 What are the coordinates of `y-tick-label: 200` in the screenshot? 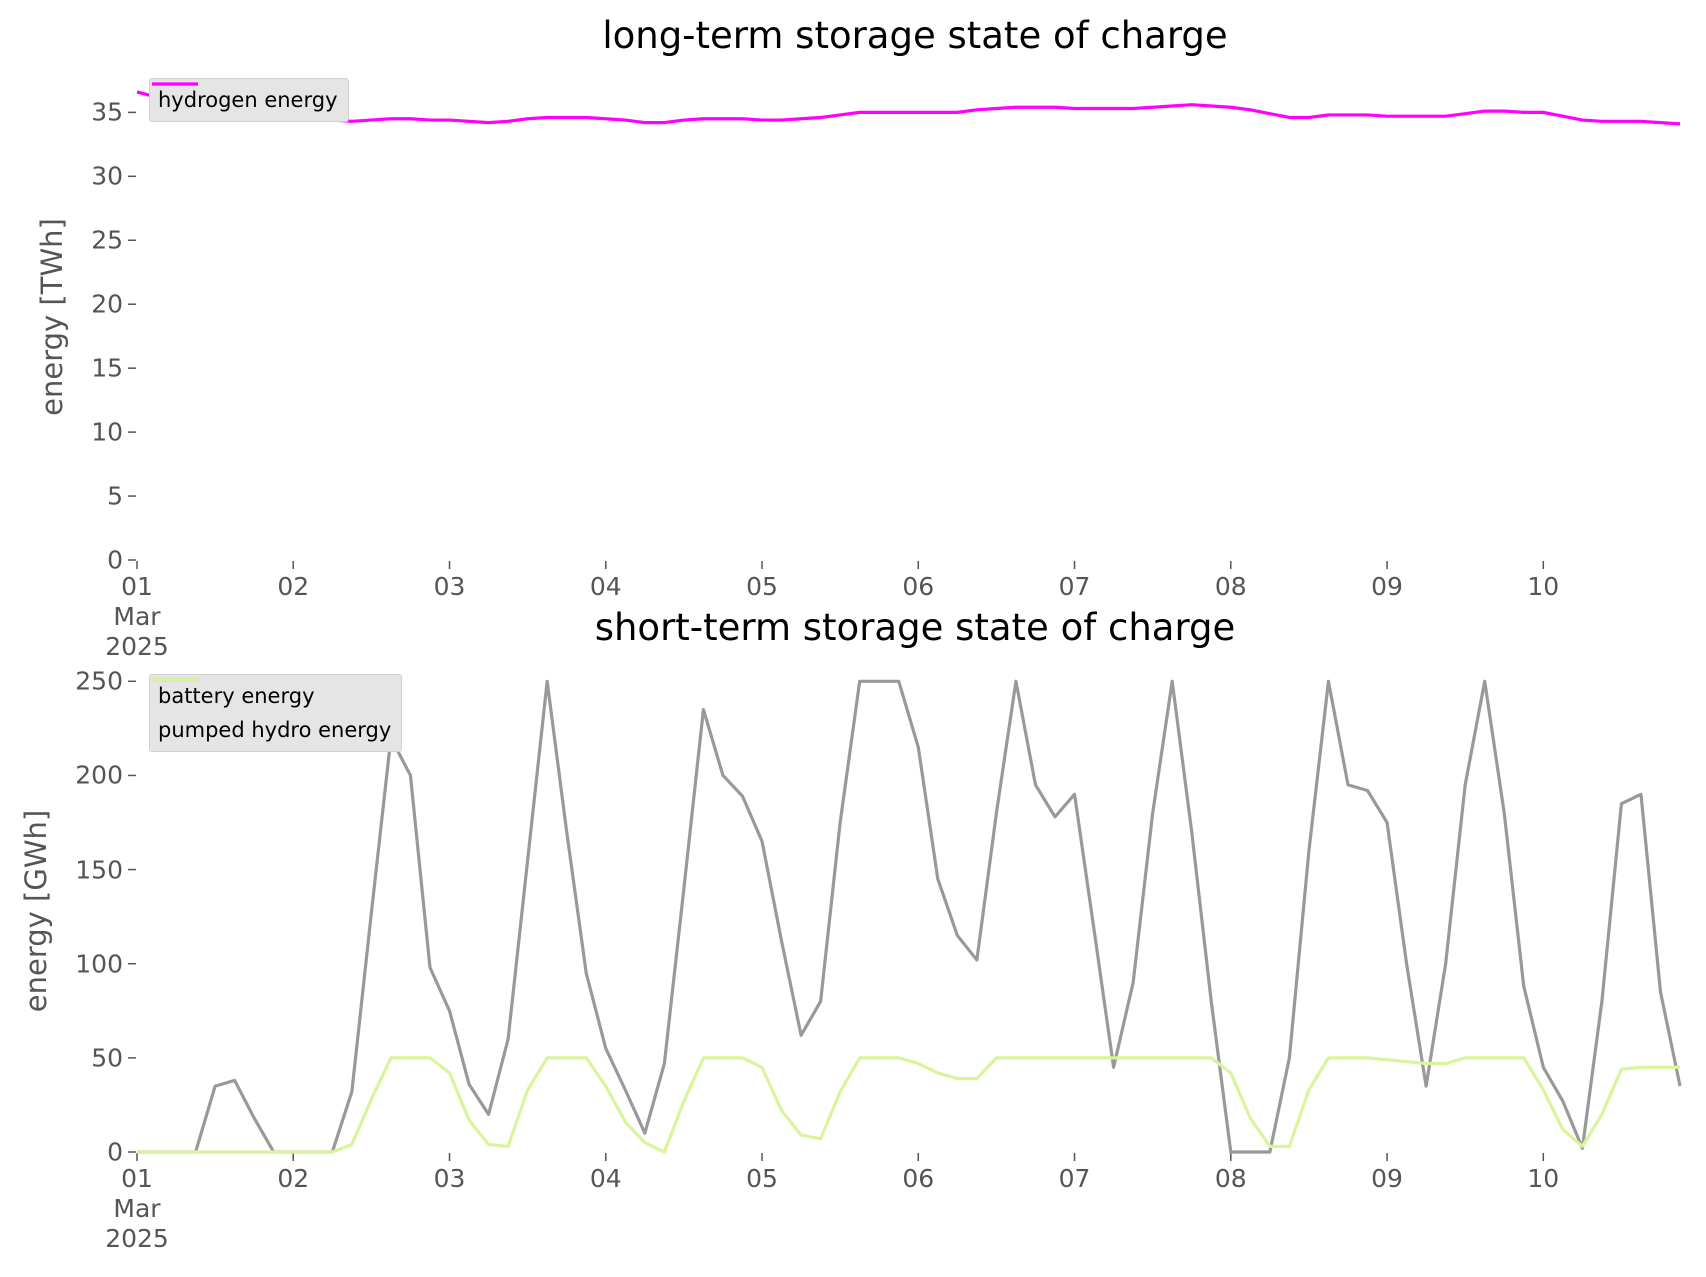 It's located at (99, 775).